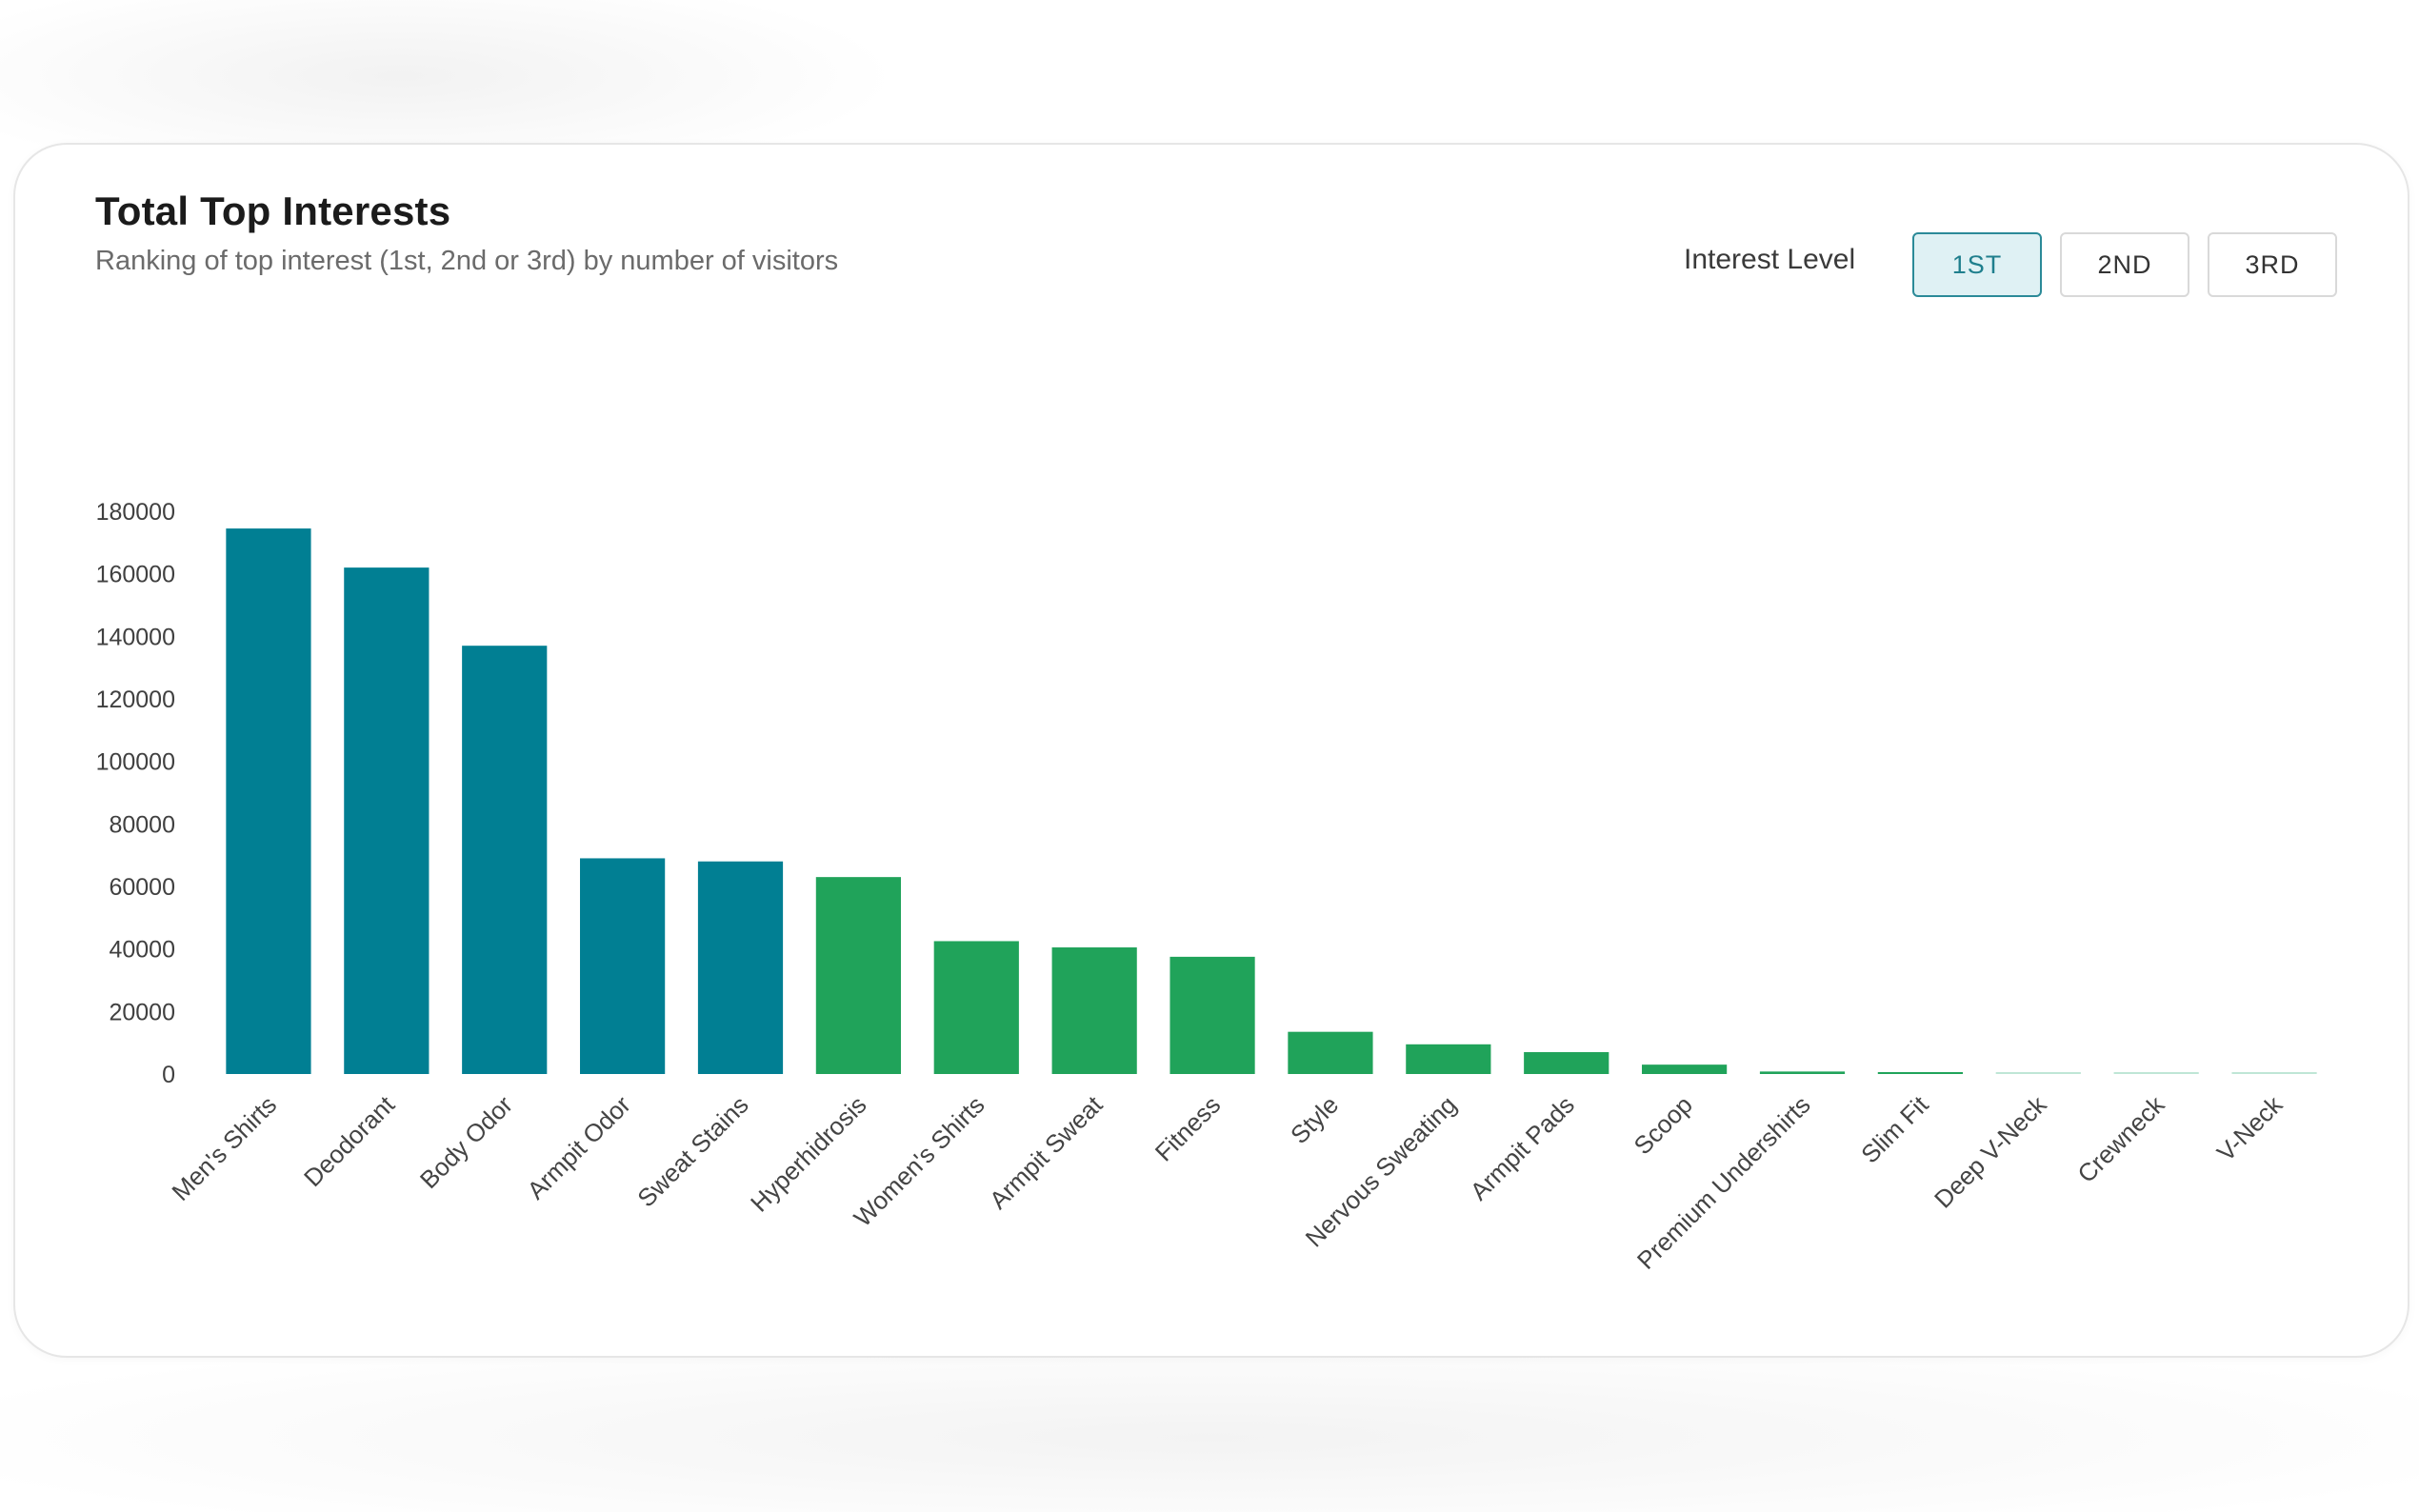 This screenshot has height=1512, width=2419. Describe the element at coordinates (2250, 1127) in the screenshot. I see `x-category-label: V-Neck` at that location.